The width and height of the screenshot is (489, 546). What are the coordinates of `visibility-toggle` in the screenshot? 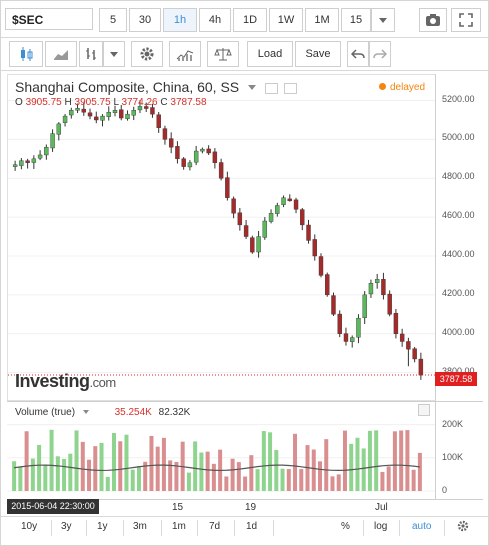 It's located at (271, 88).